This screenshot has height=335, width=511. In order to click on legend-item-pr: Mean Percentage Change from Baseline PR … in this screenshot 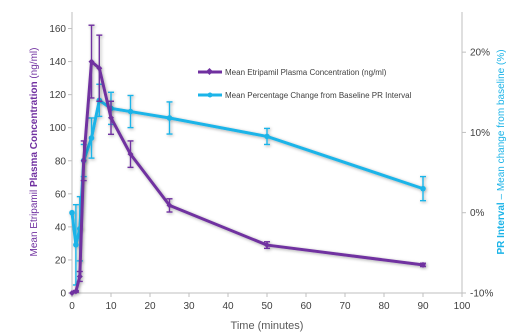, I will do `click(305, 95)`.